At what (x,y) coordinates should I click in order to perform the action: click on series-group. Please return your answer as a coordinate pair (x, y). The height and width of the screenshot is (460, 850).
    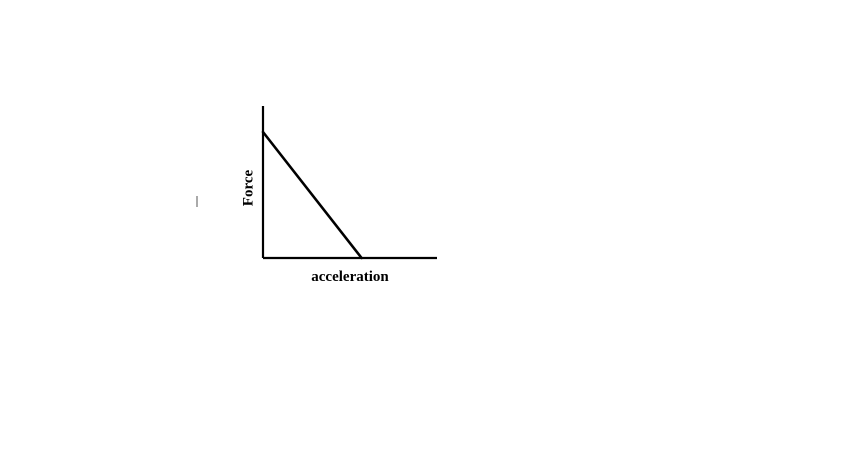
    Looking at the image, I should click on (312, 195).